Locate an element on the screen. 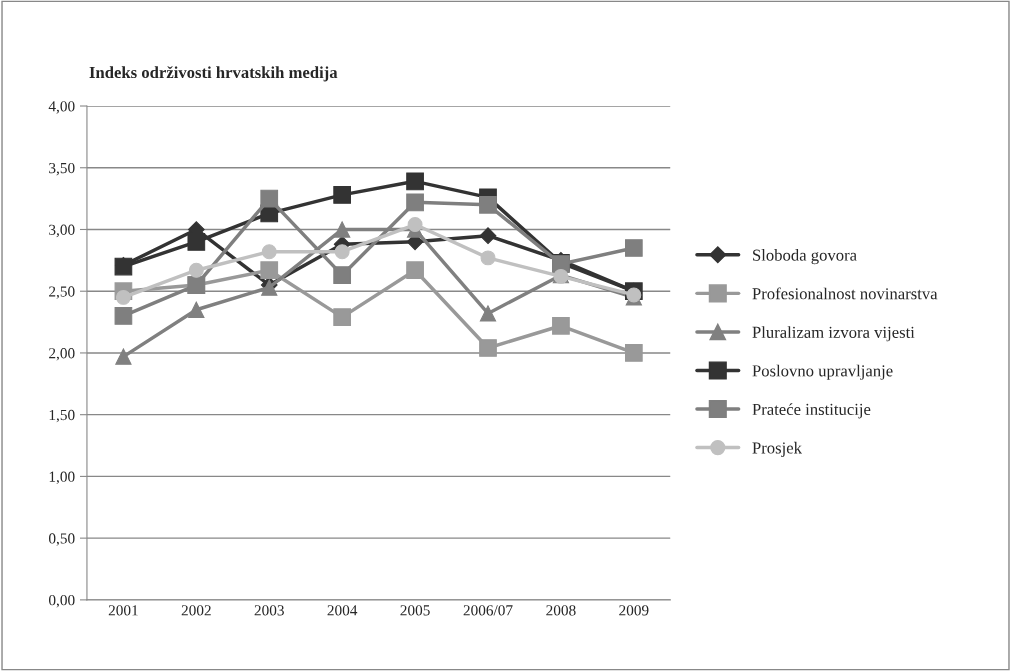 This screenshot has height=671, width=1011. legend-label: Poslovno upravljanje is located at coordinates (822, 372).